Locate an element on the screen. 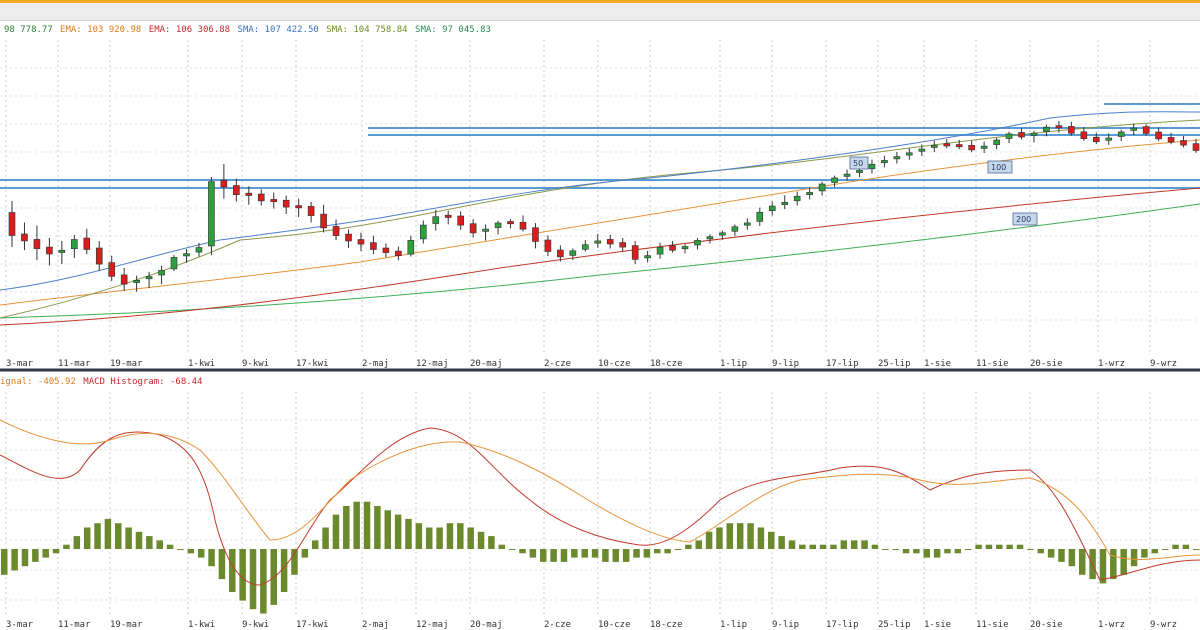  x-tick-label-bottom: 1-wrz is located at coordinates (1111, 625).